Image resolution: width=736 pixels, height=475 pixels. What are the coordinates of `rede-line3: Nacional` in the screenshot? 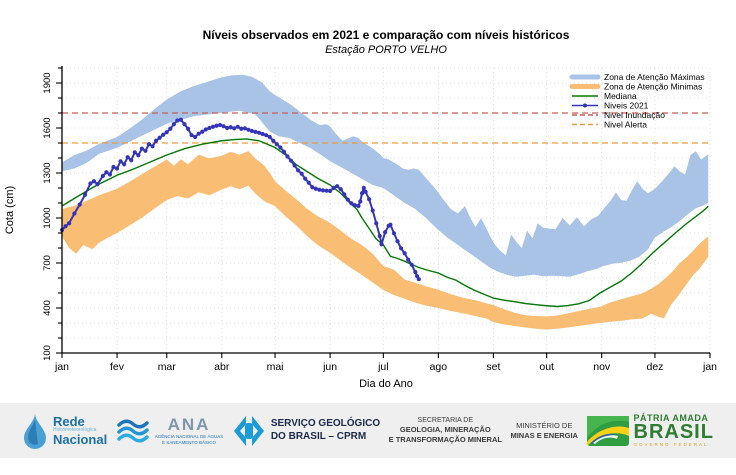 It's located at (80, 439).